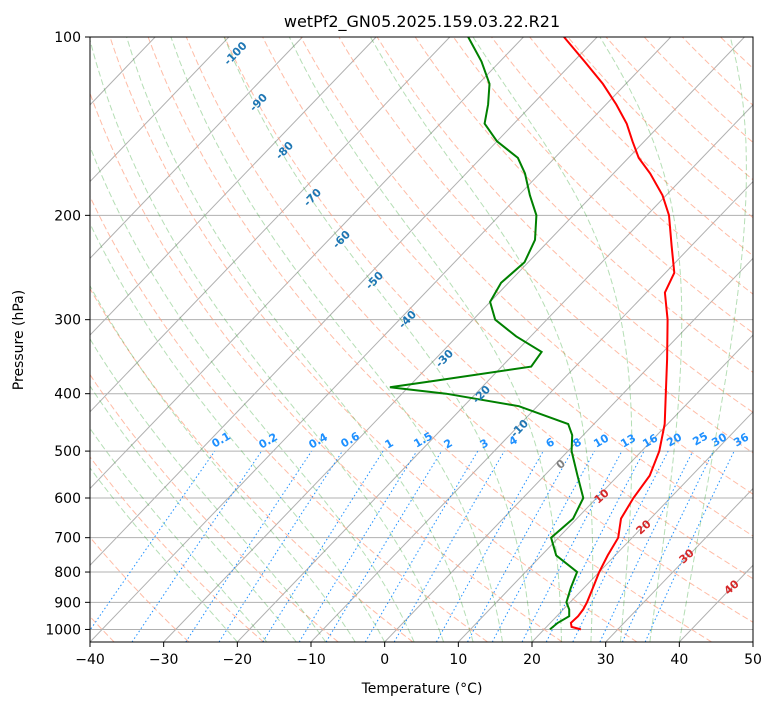 This screenshot has width=775, height=708. I want to click on mixing-ratio-label: 2, so click(448, 443).